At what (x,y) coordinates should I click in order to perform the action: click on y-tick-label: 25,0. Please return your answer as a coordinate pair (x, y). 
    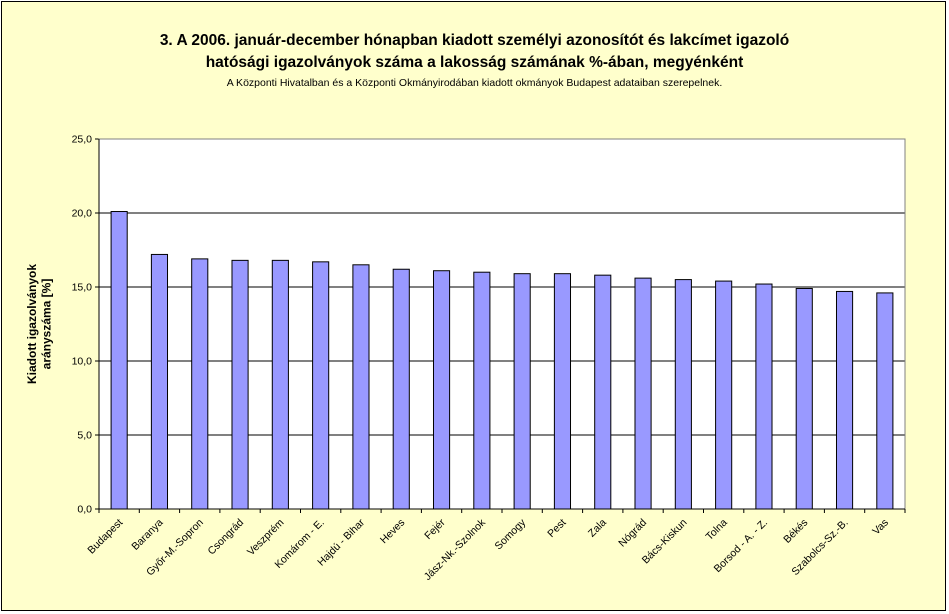
    Looking at the image, I should click on (82, 140).